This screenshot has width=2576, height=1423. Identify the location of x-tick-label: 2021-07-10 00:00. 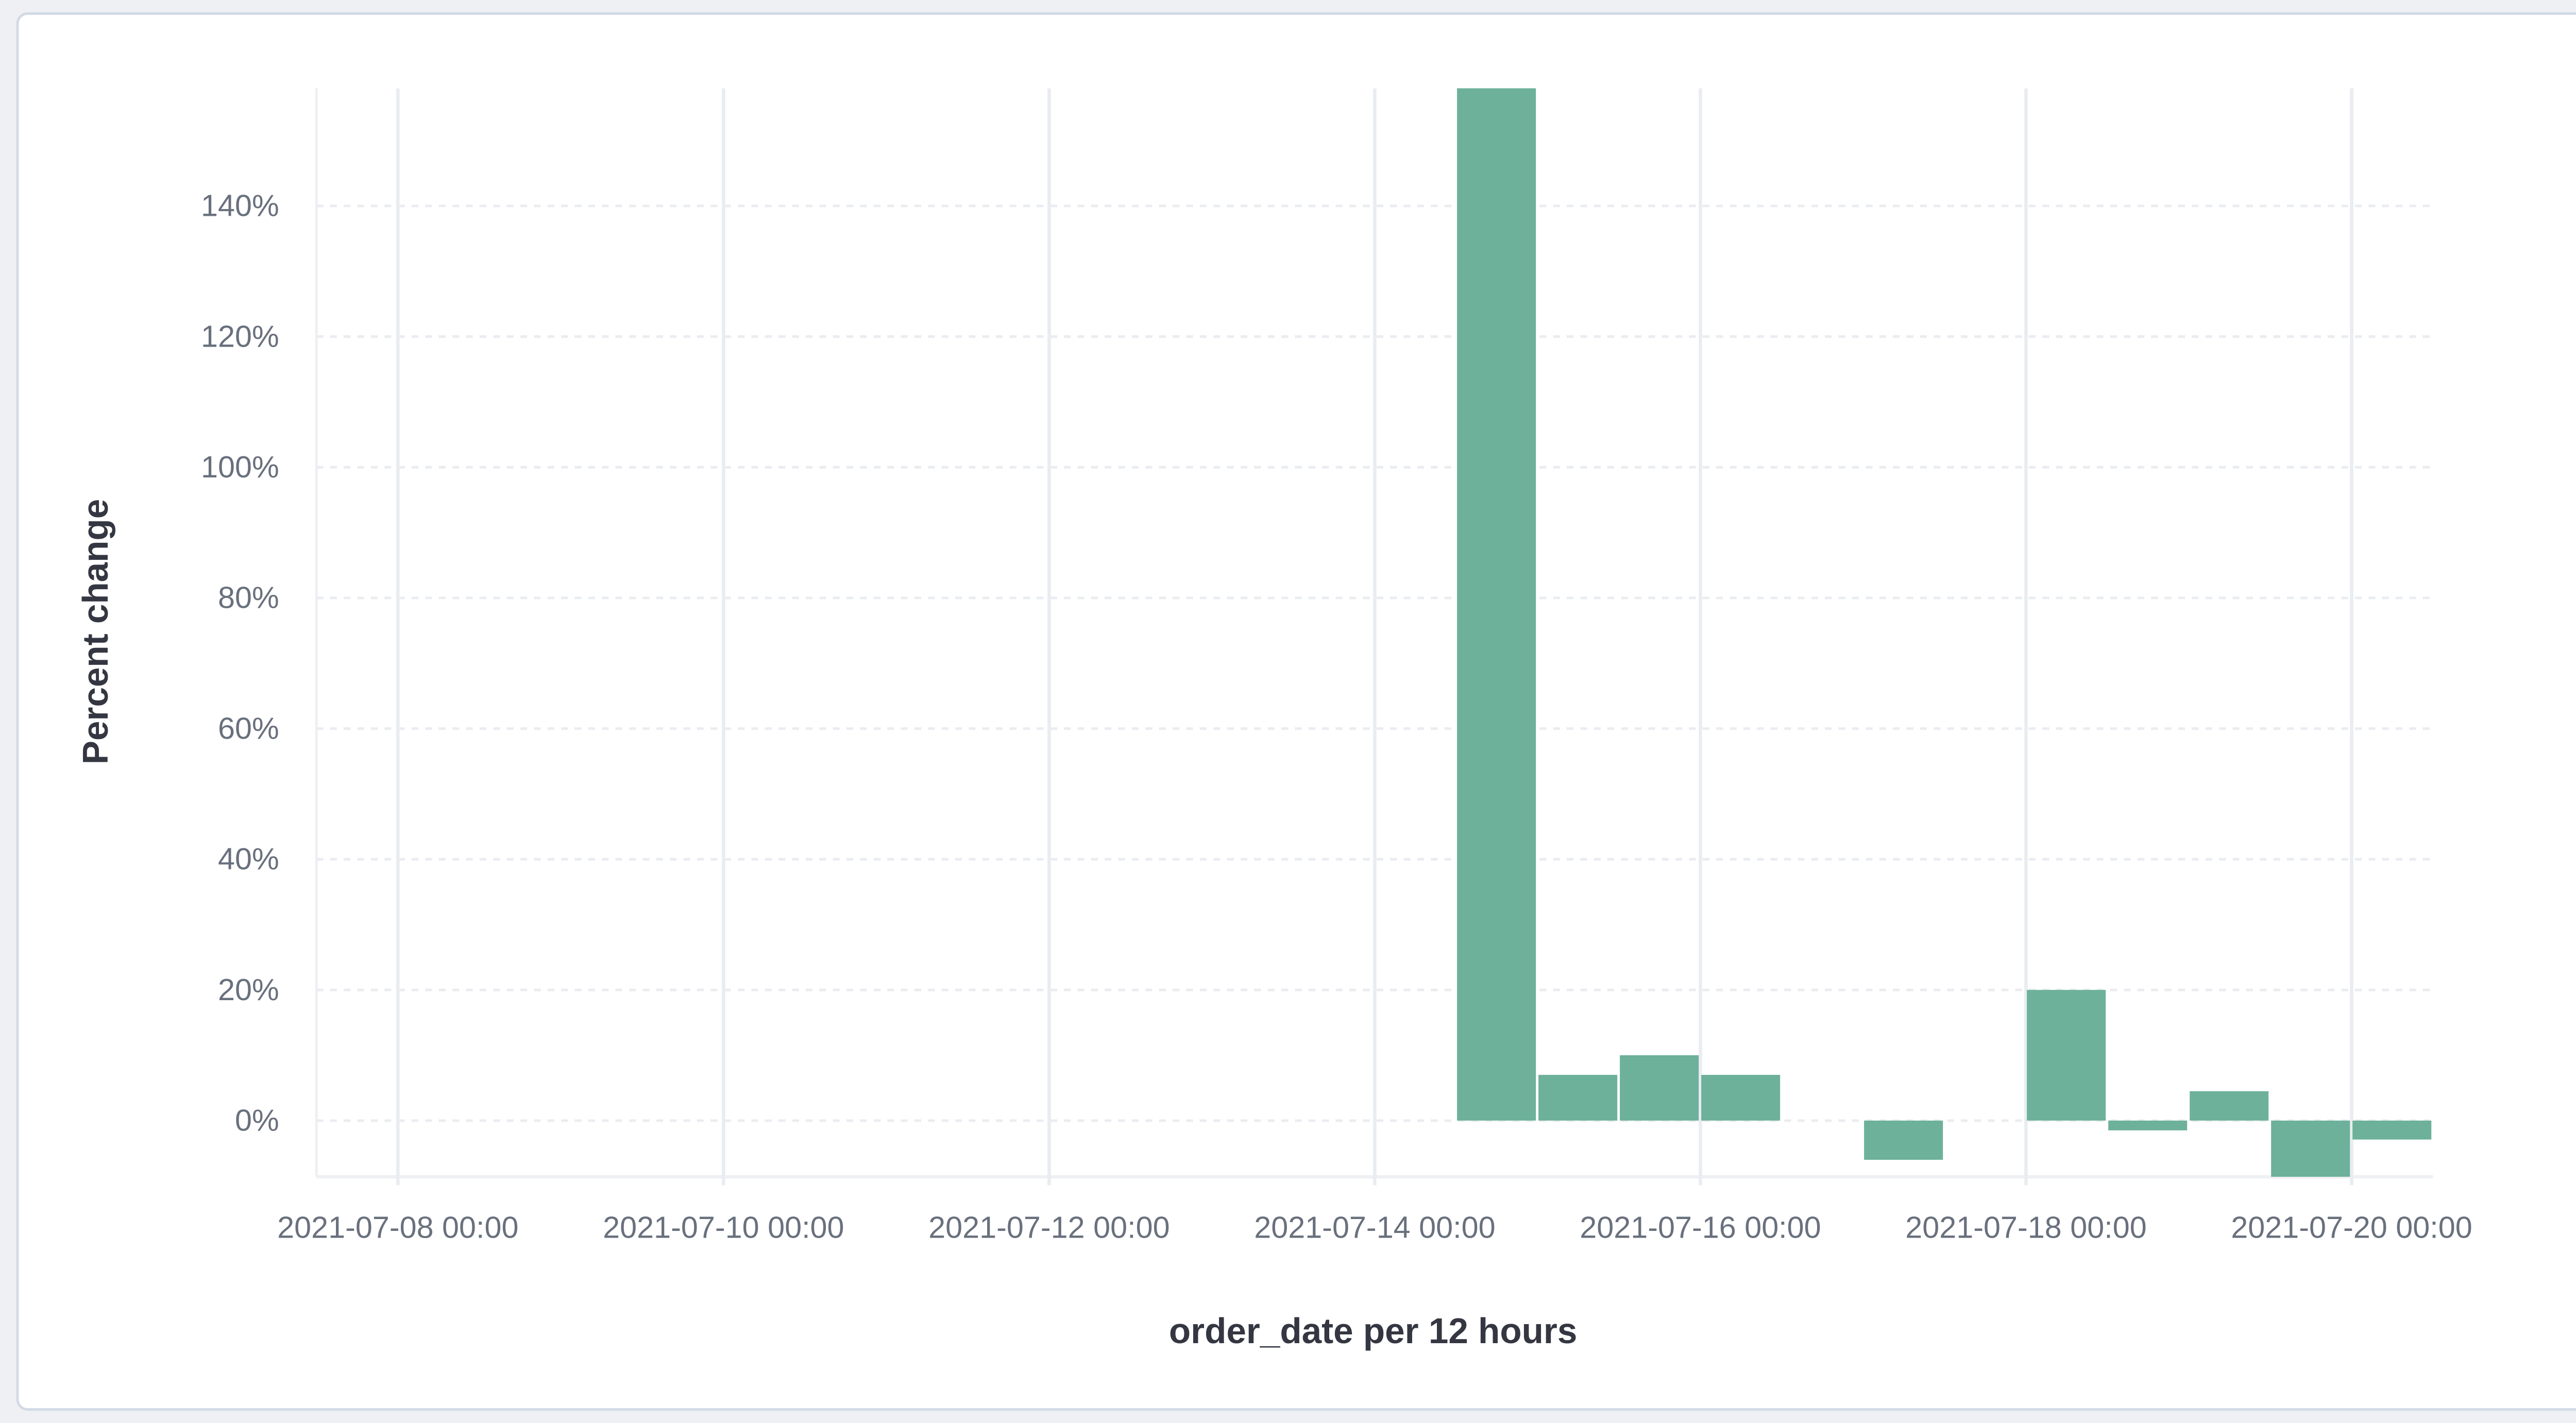
(723, 1227).